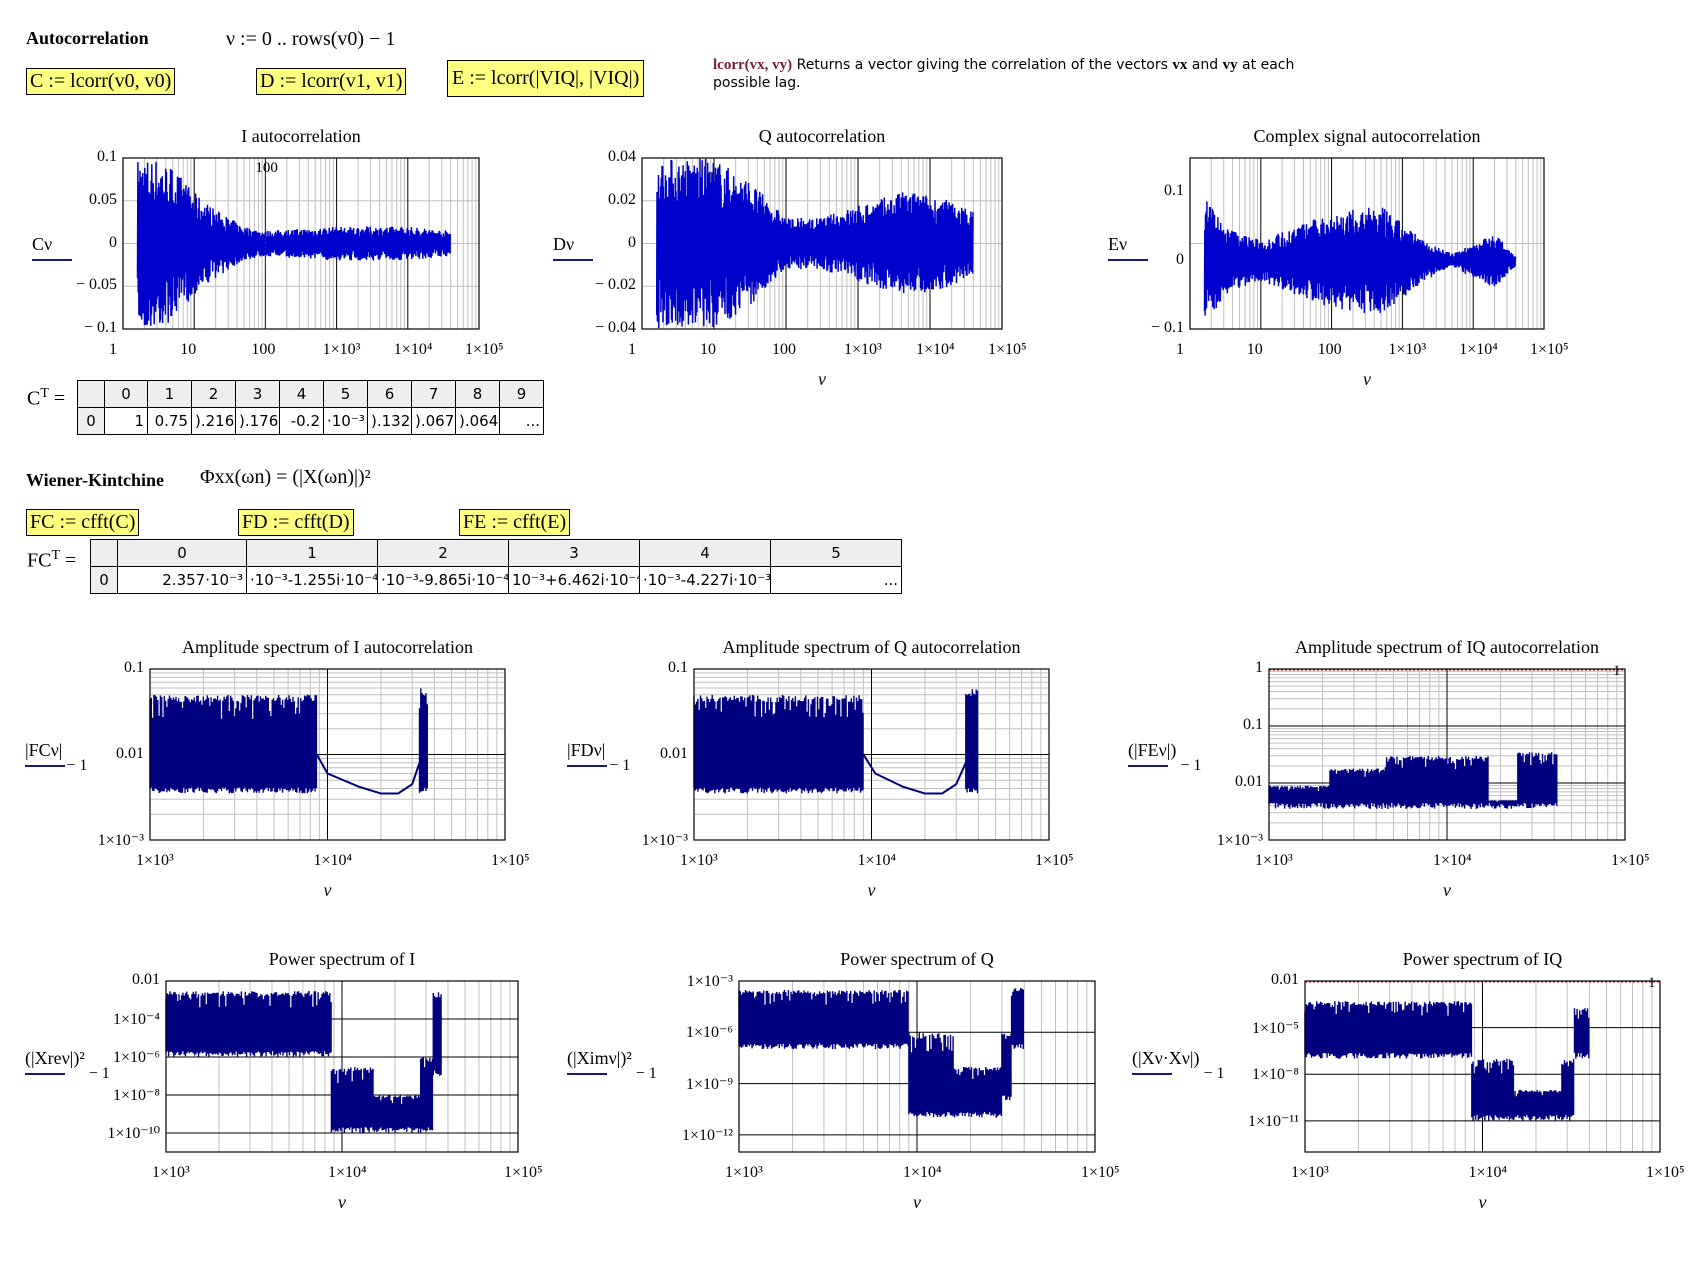 Image resolution: width=1688 pixels, height=1268 pixels. What do you see at coordinates (136, 1057) in the screenshot?
I see `y-tick-label: 1×10⁻⁶` at bounding box center [136, 1057].